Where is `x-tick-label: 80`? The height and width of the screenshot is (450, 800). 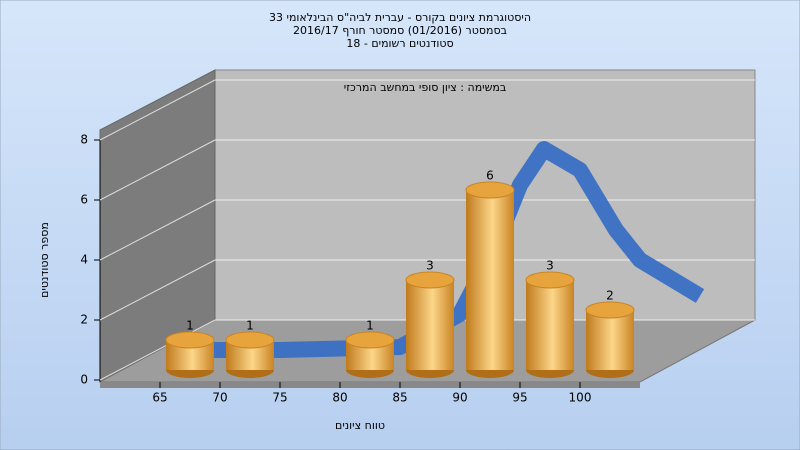
x-tick-label: 80 is located at coordinates (339, 398).